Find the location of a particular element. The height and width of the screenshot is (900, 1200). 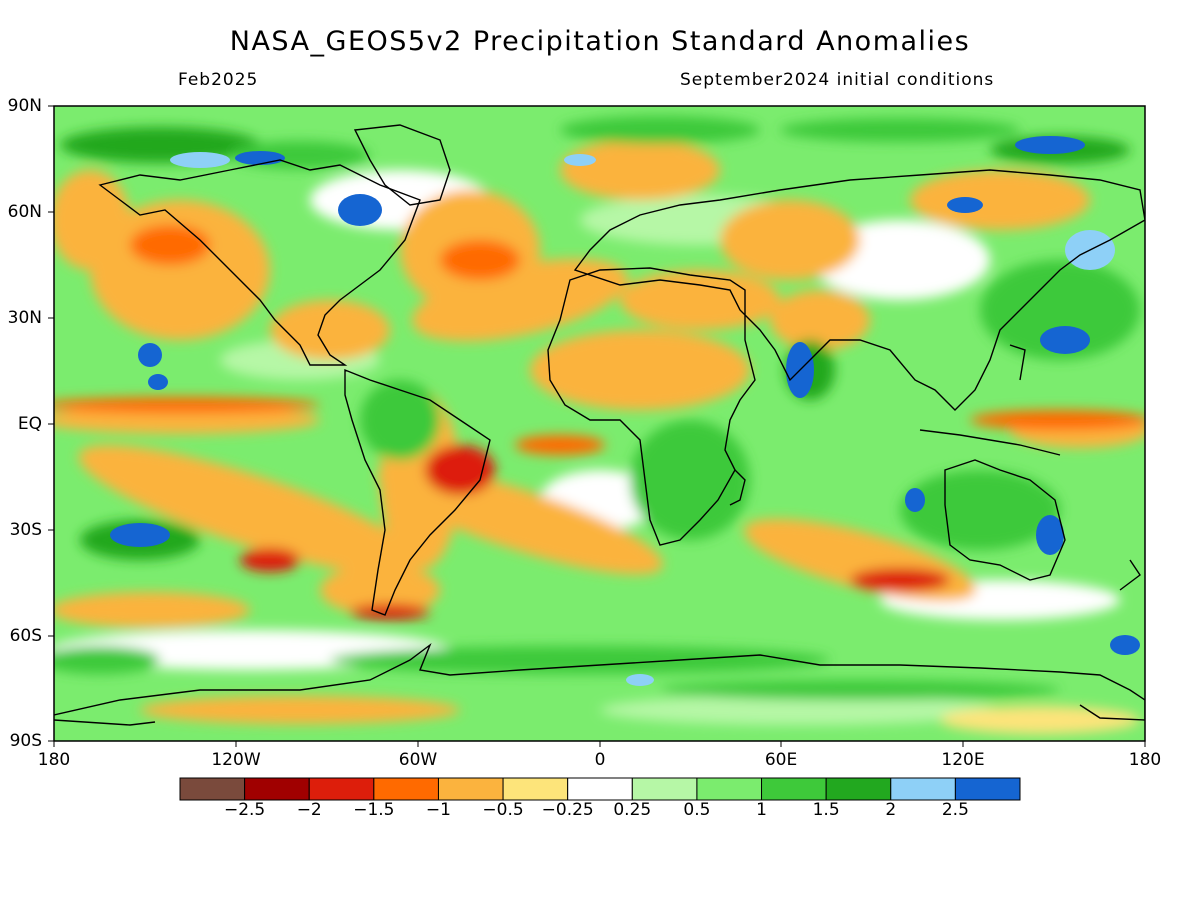

colorbar-tick-label: 1.5 is located at coordinates (826, 810).